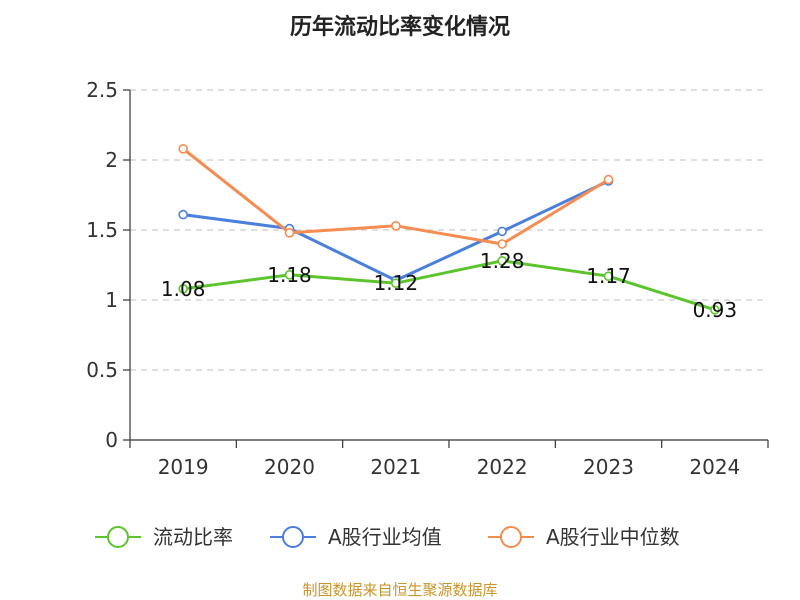  What do you see at coordinates (102, 90) in the screenshot?
I see `y-tick-label: 2.5` at bounding box center [102, 90].